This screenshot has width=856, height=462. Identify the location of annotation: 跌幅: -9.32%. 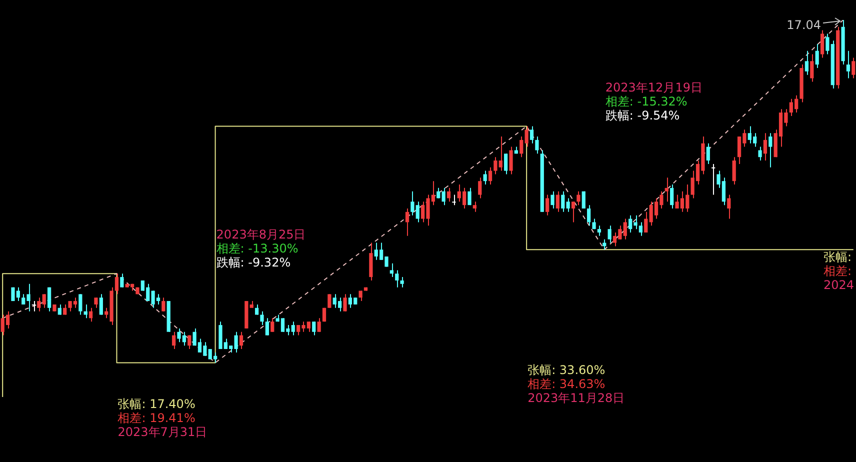
(253, 263).